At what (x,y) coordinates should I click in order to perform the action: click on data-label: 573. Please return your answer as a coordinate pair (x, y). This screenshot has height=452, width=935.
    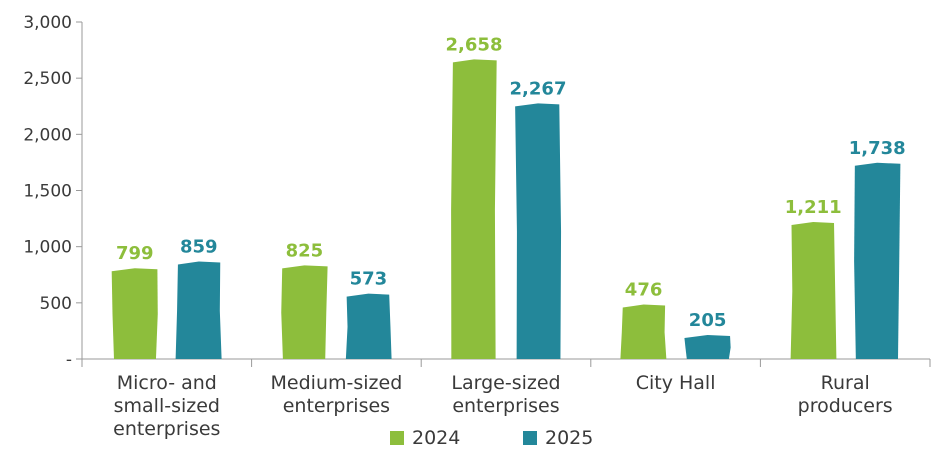
    Looking at the image, I should click on (369, 279).